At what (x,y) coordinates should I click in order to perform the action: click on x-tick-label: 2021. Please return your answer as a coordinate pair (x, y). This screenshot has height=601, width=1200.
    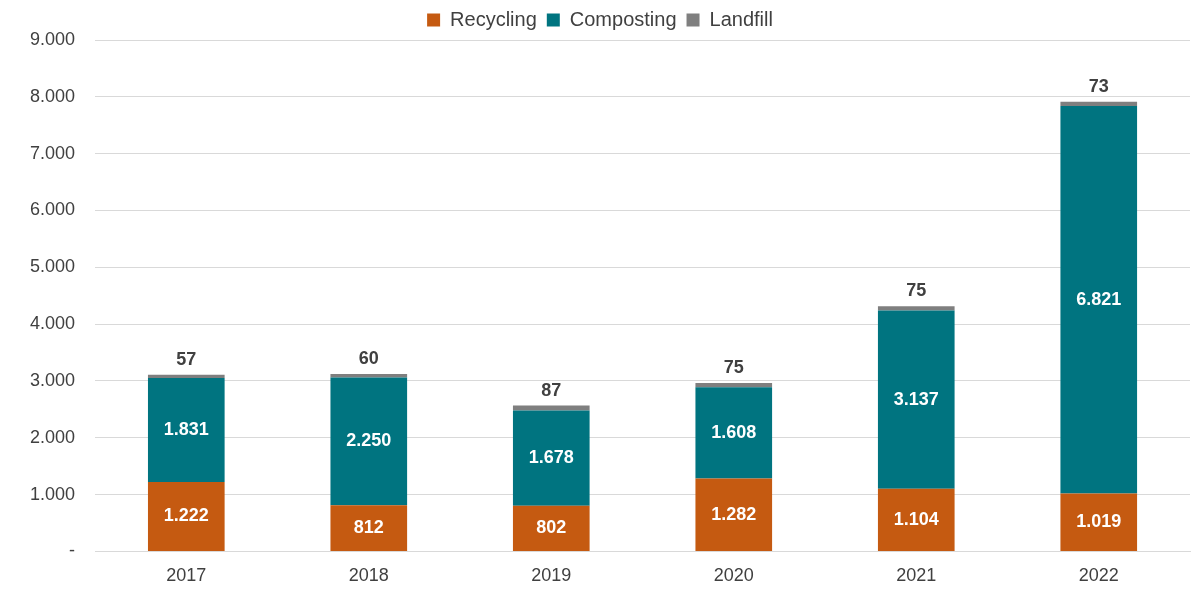
    Looking at the image, I should click on (916, 575).